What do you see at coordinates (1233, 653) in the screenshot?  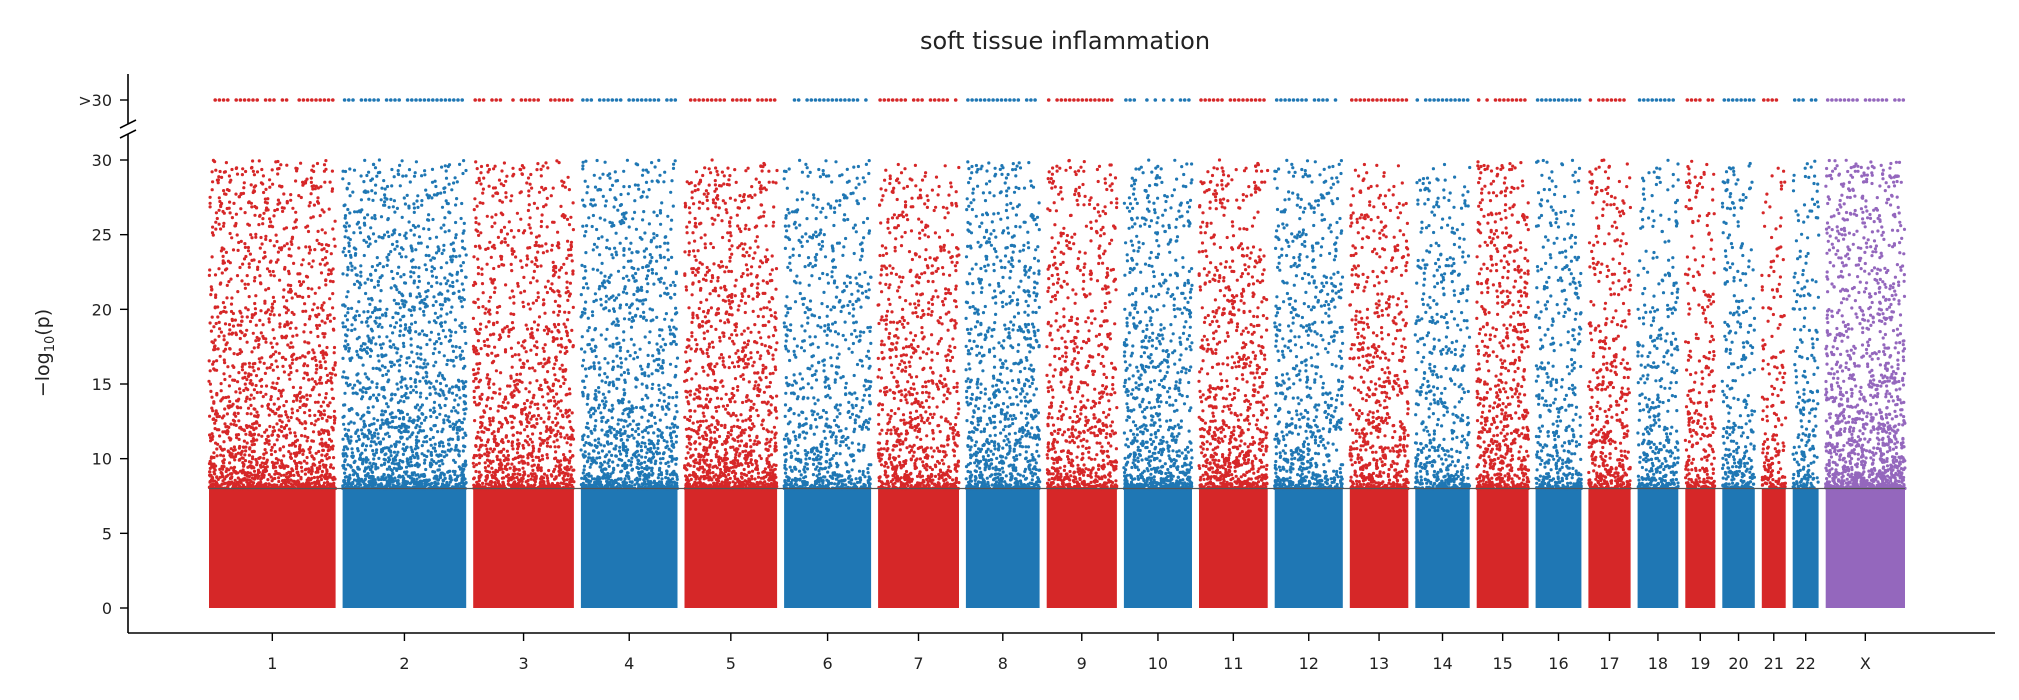 I see `x-tick-chr-11: 11` at bounding box center [1233, 653].